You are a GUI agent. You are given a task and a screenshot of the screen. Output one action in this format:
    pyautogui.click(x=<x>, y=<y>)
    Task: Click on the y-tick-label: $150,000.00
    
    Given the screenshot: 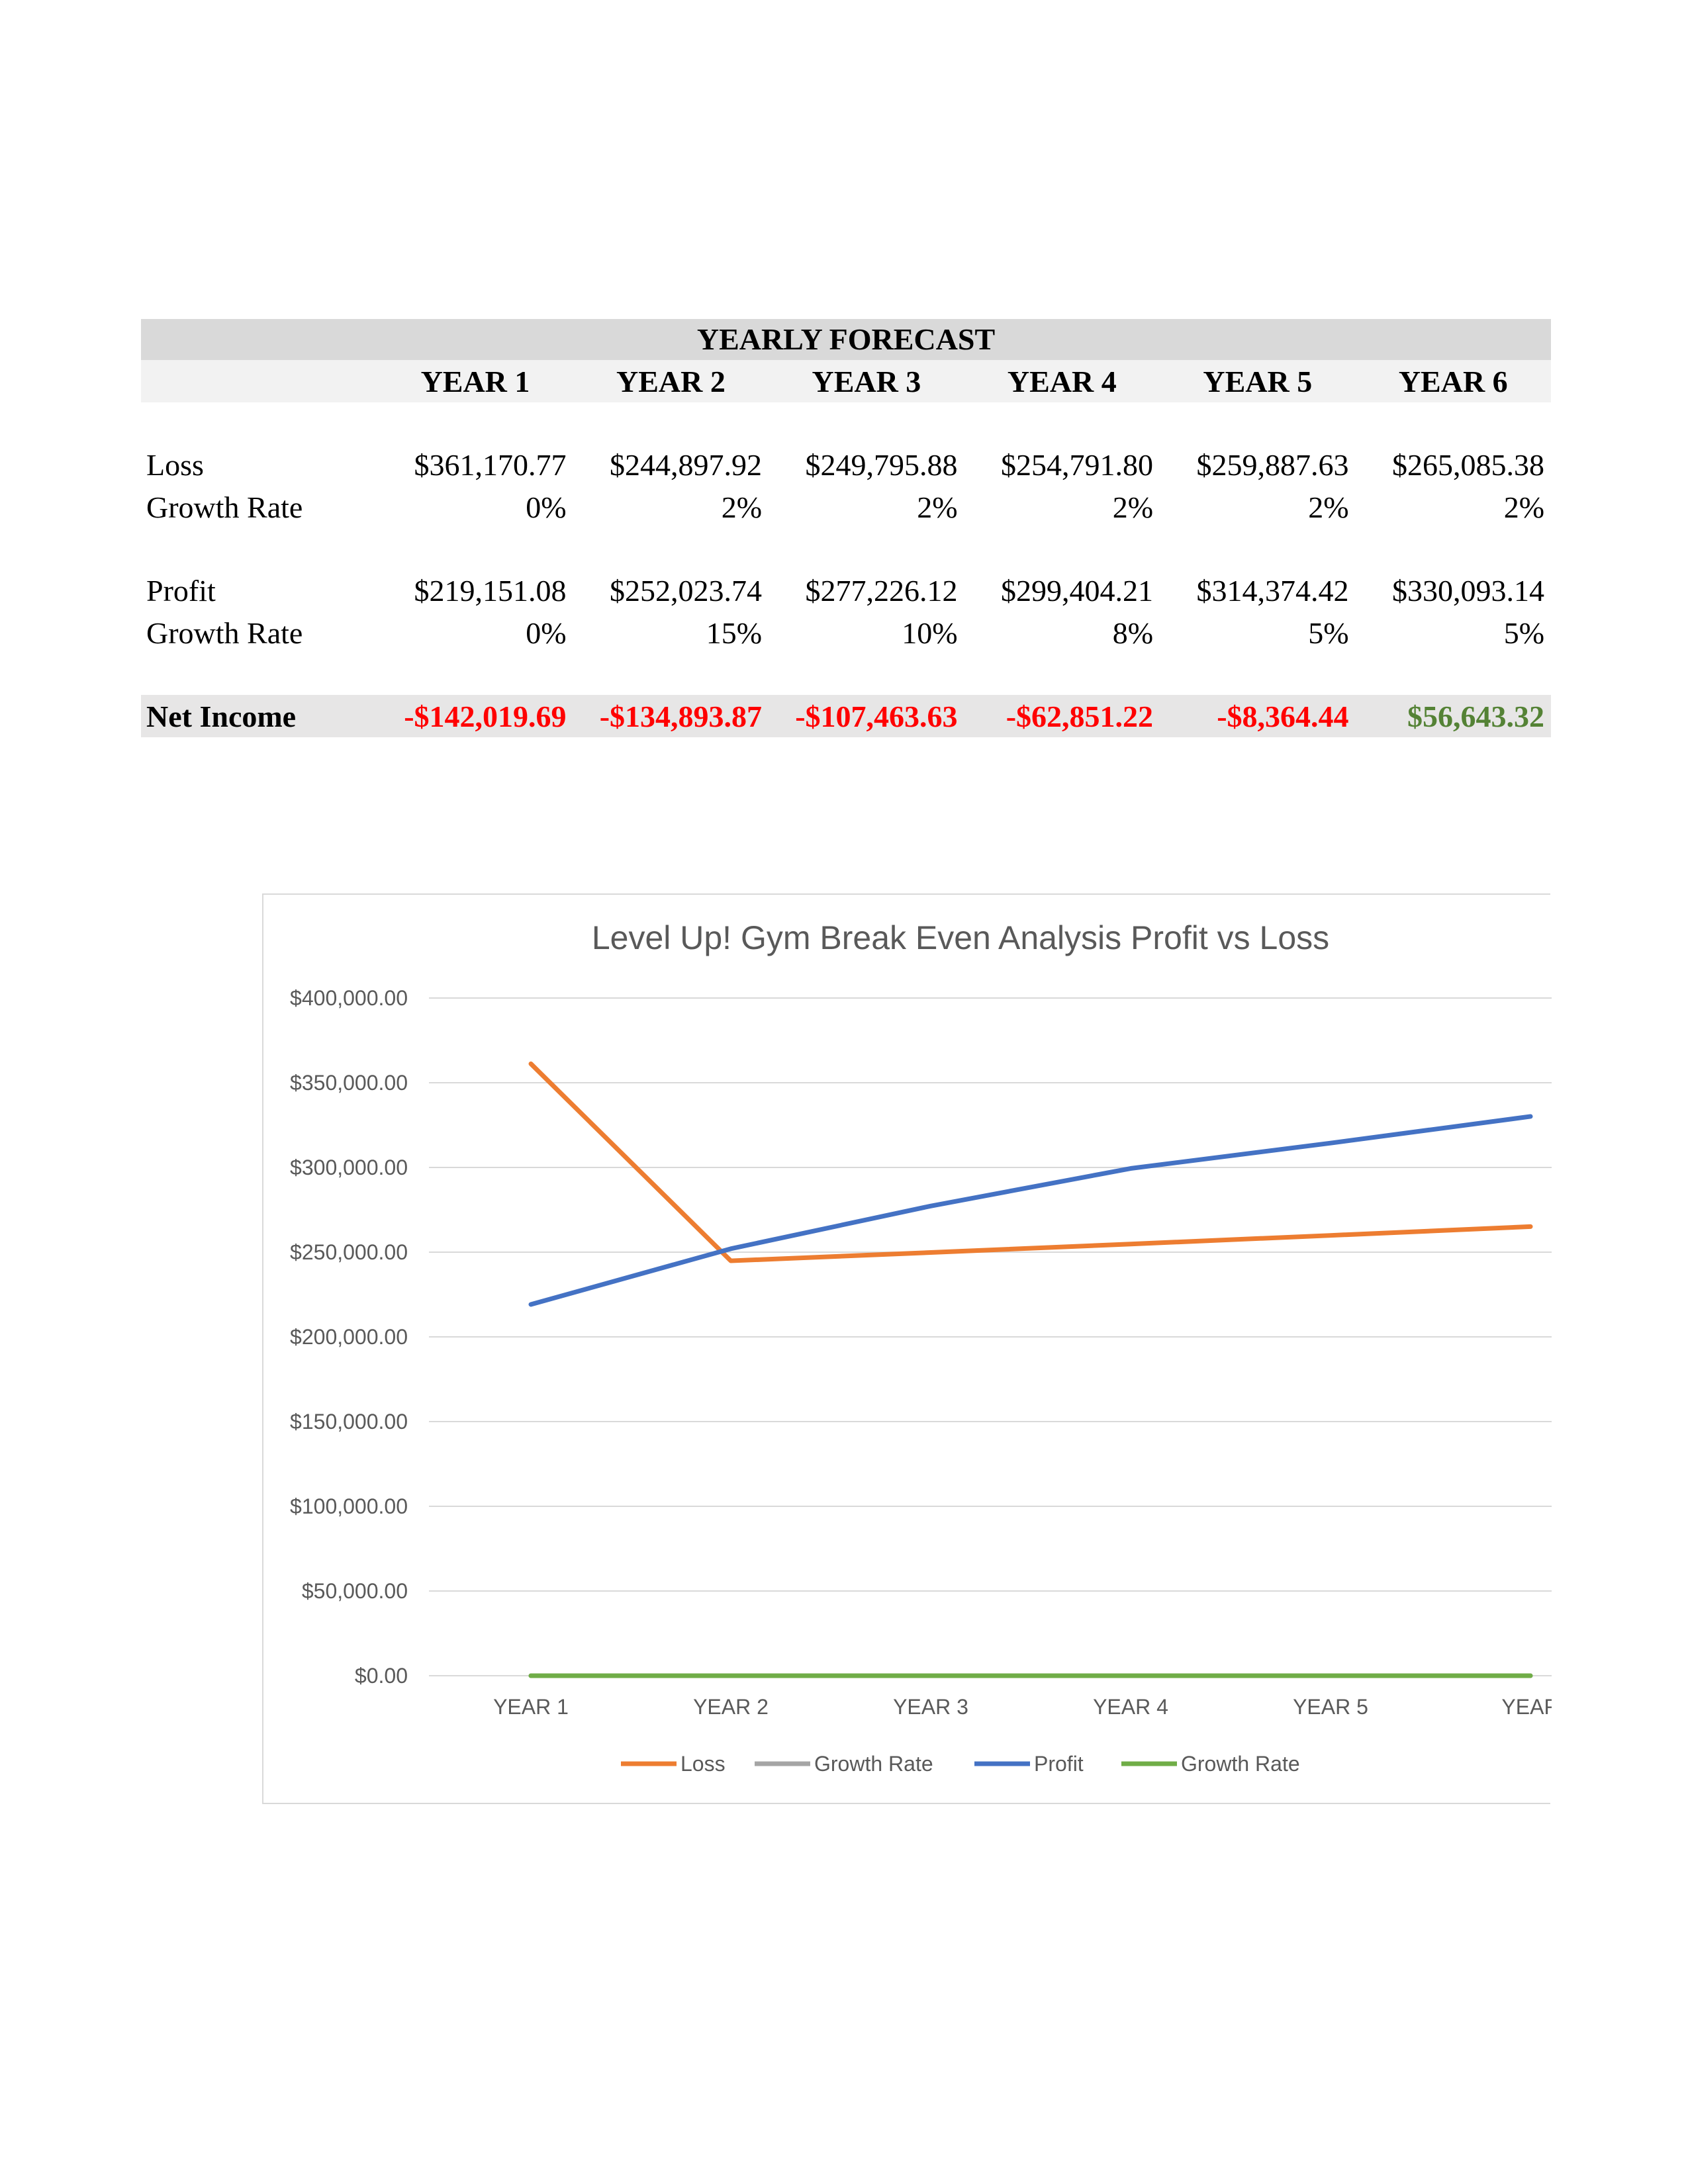 What is the action you would take?
    pyautogui.click(x=349, y=1422)
    